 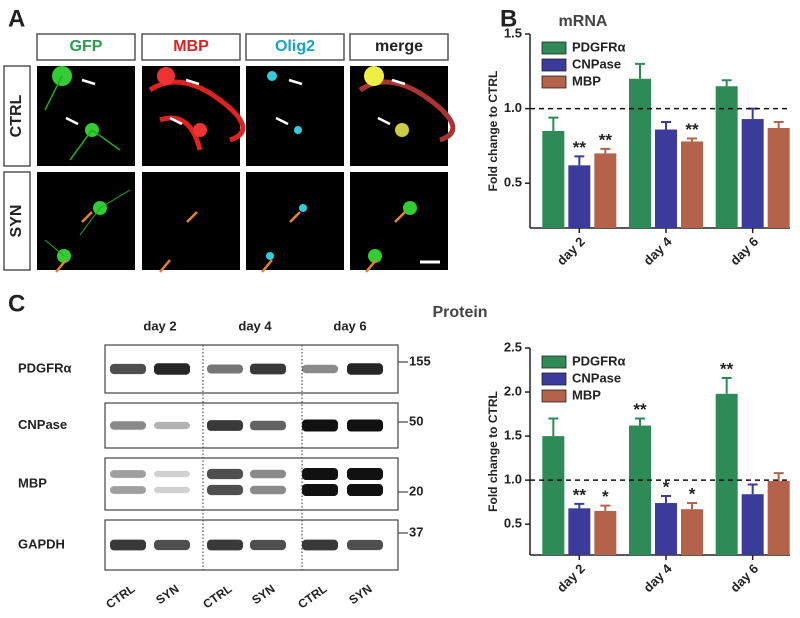 What do you see at coordinates (513, 435) in the screenshot?
I see `y-tick-label: 1.5` at bounding box center [513, 435].